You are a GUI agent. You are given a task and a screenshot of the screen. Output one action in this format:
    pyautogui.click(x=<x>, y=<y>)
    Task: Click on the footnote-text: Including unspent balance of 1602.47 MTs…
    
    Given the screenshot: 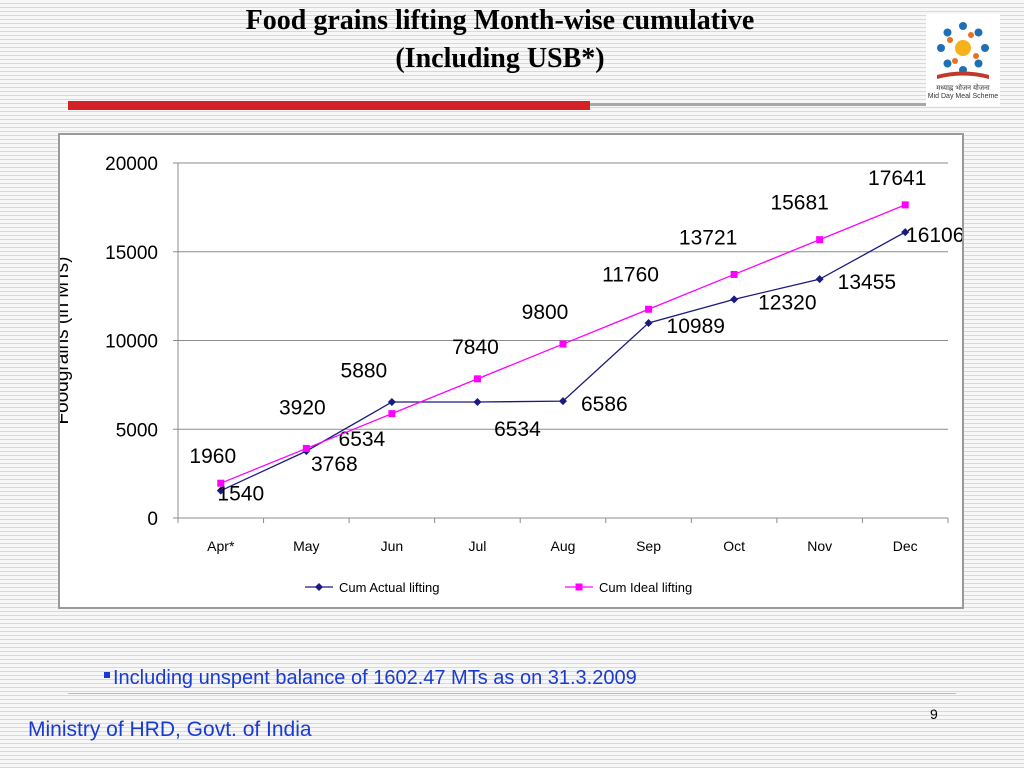 What is the action you would take?
    pyautogui.click(x=375, y=678)
    